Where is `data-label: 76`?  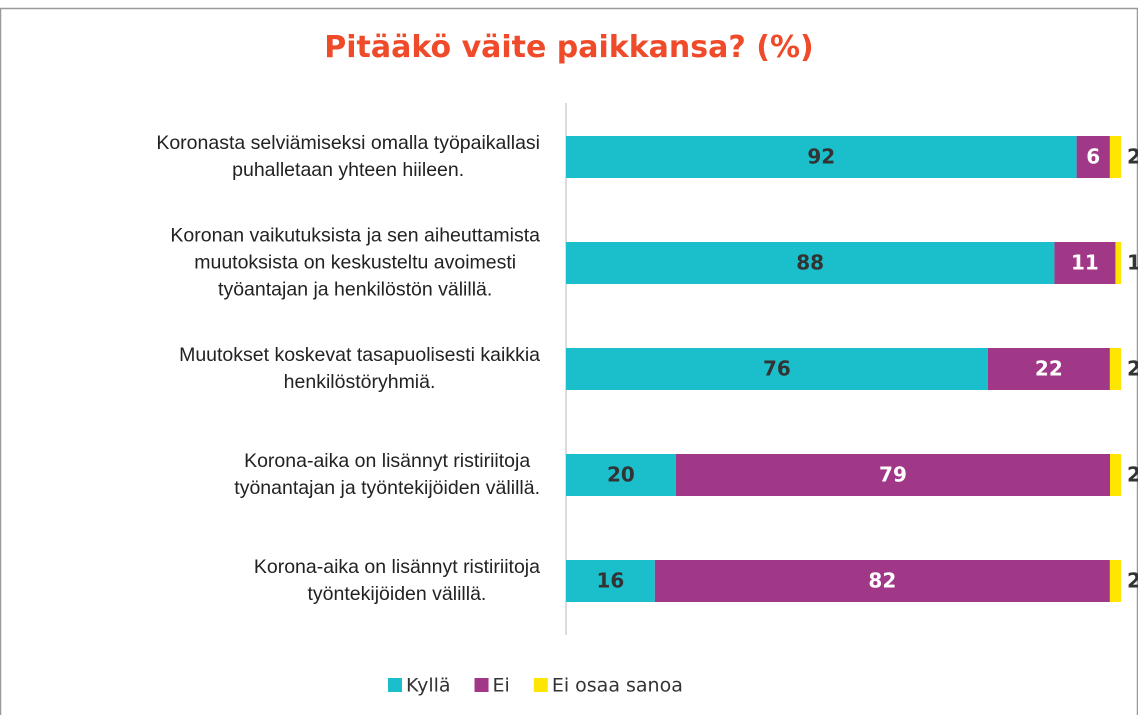 data-label: 76 is located at coordinates (777, 369).